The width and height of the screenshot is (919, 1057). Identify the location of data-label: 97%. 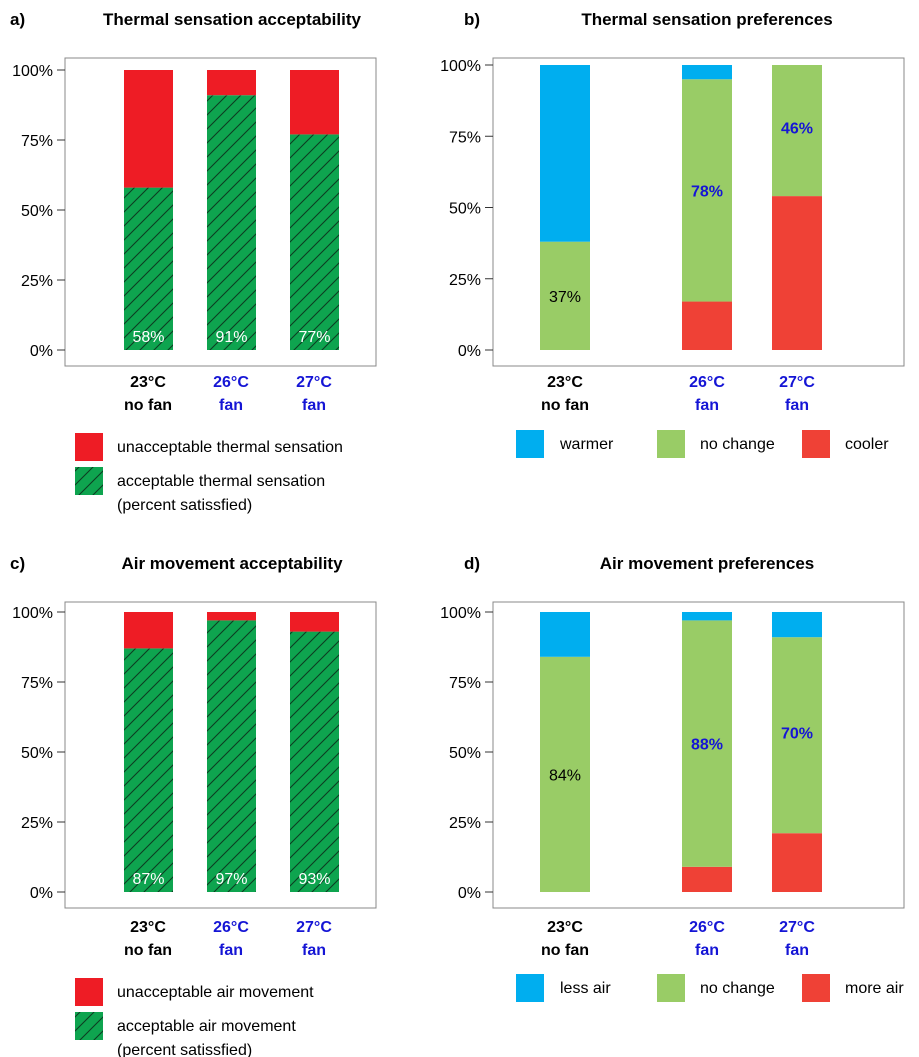
(231, 879).